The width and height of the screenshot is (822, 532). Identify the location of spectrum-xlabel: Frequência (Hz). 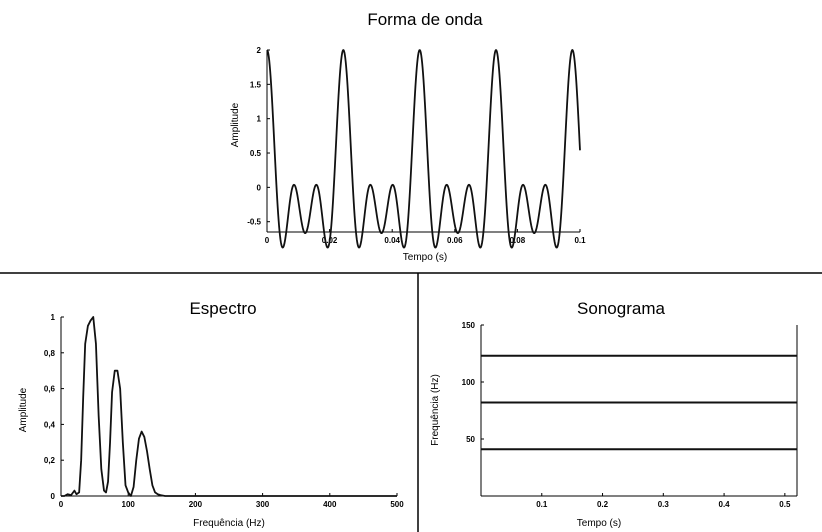
(229, 523).